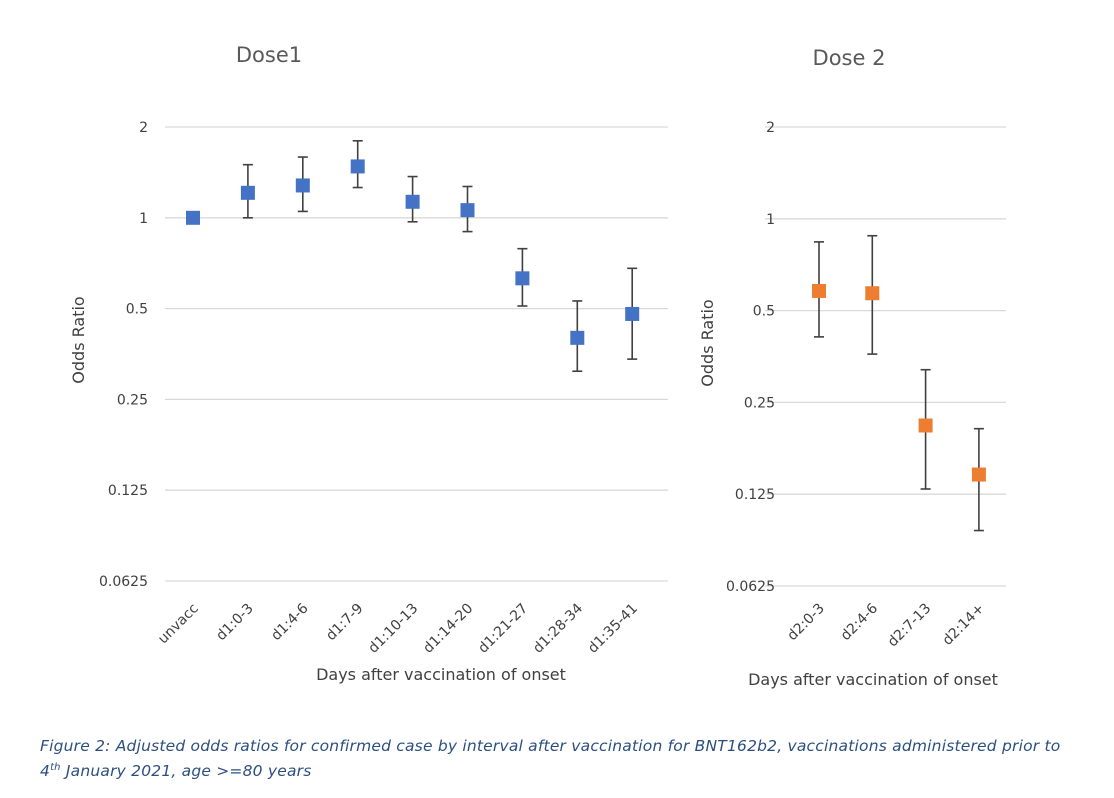 Image resolution: width=1114 pixels, height=798 pixels. Describe the element at coordinates (393, 629) in the screenshot. I see `x-tick-label: d1:10-13` at that location.